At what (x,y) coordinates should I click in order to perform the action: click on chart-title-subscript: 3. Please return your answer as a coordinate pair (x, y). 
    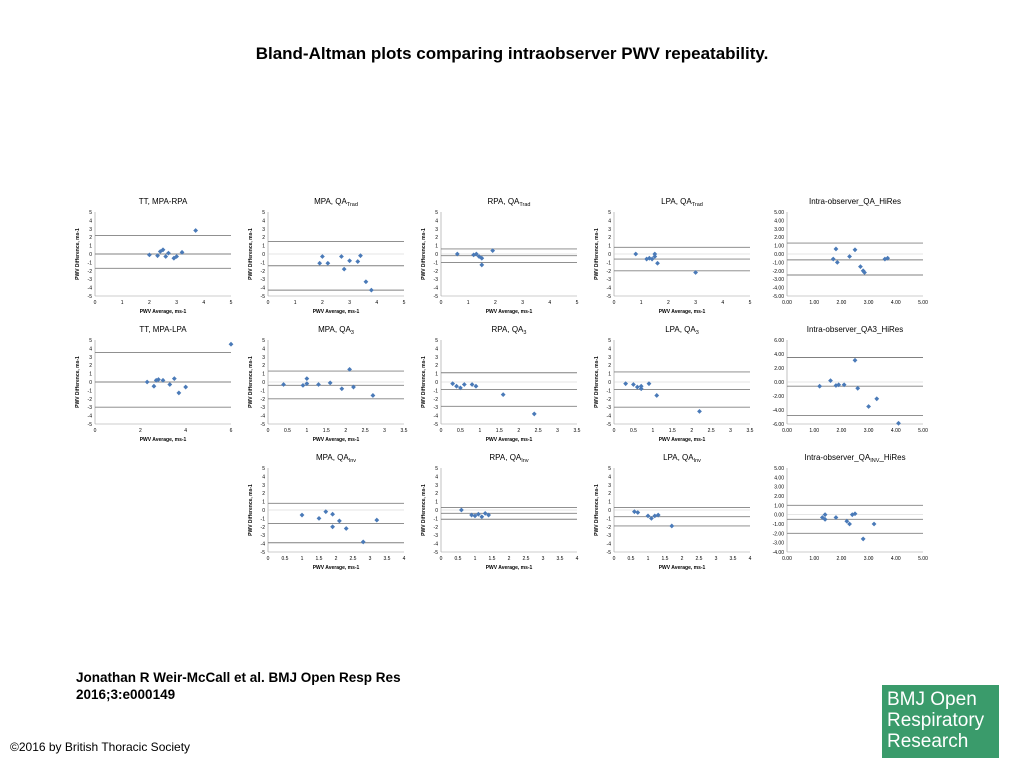
    Looking at the image, I should click on (524, 333).